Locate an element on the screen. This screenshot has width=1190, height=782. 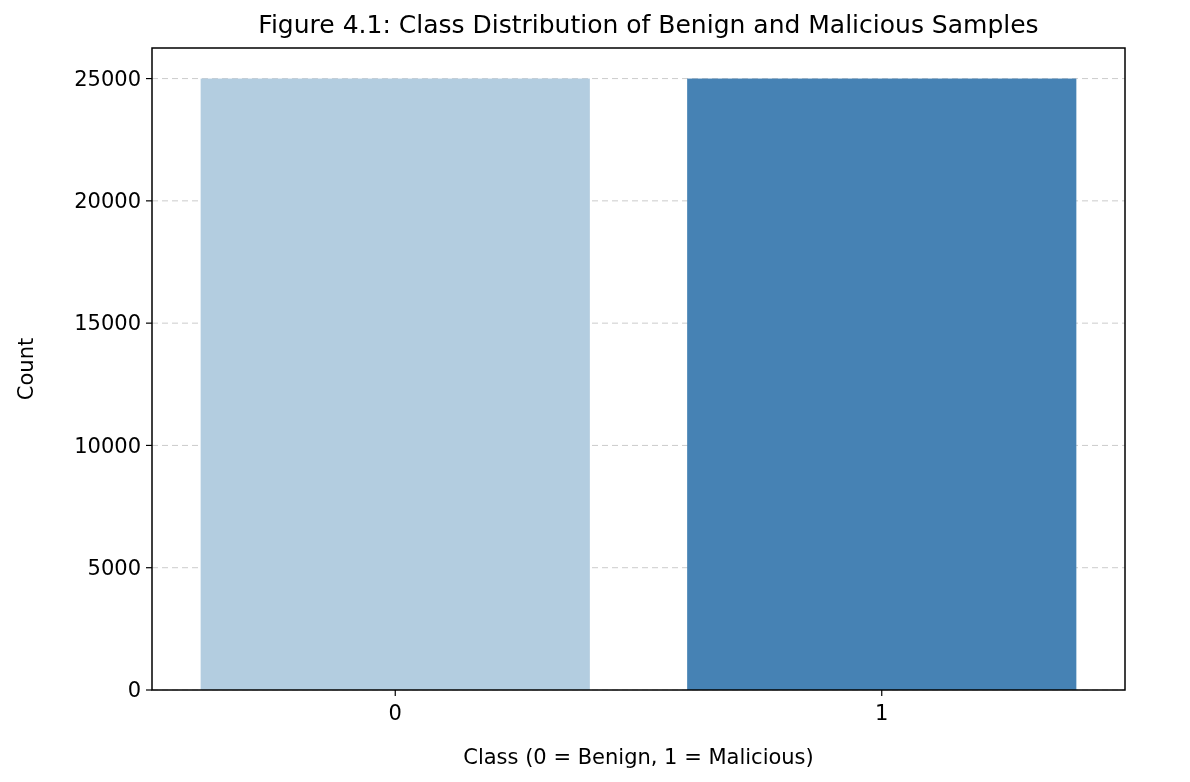
y-tick-label: 15000 is located at coordinates (107, 323).